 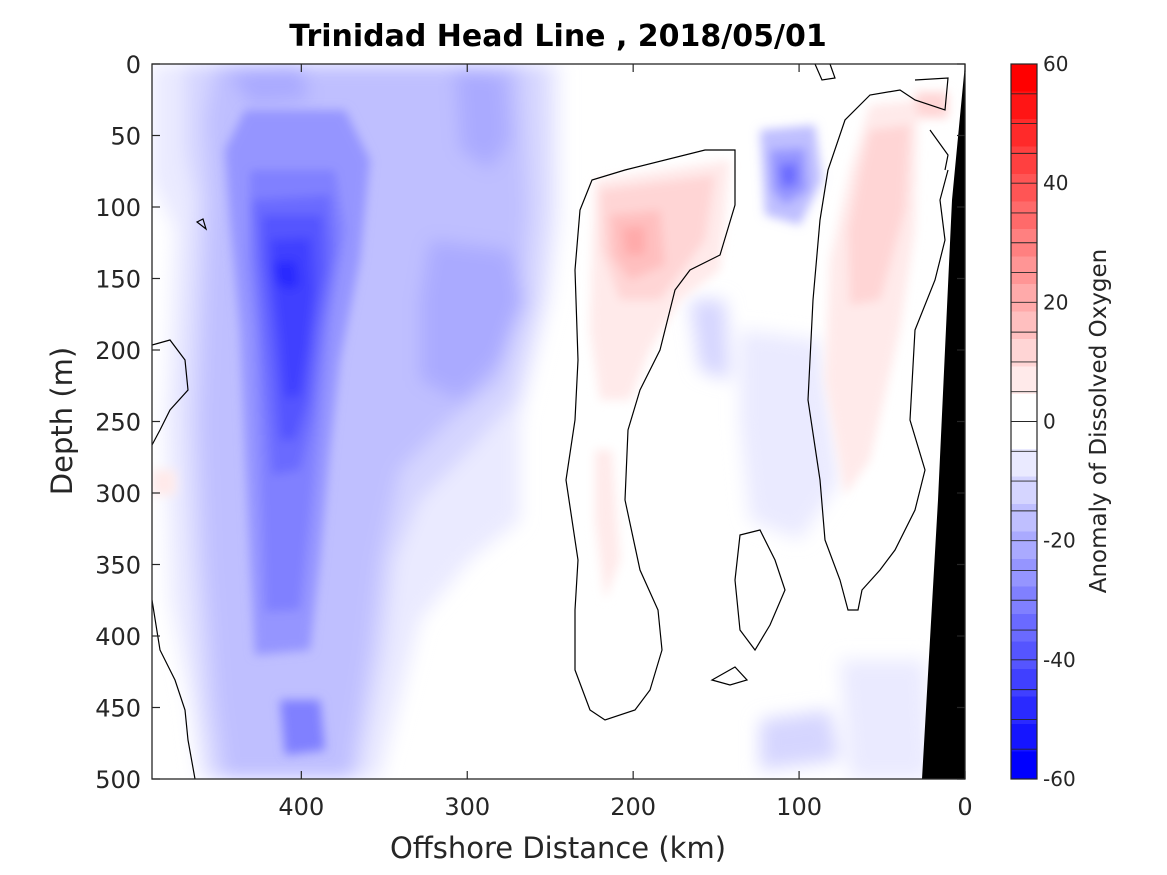 I want to click on contour-speck, so click(x=201, y=224).